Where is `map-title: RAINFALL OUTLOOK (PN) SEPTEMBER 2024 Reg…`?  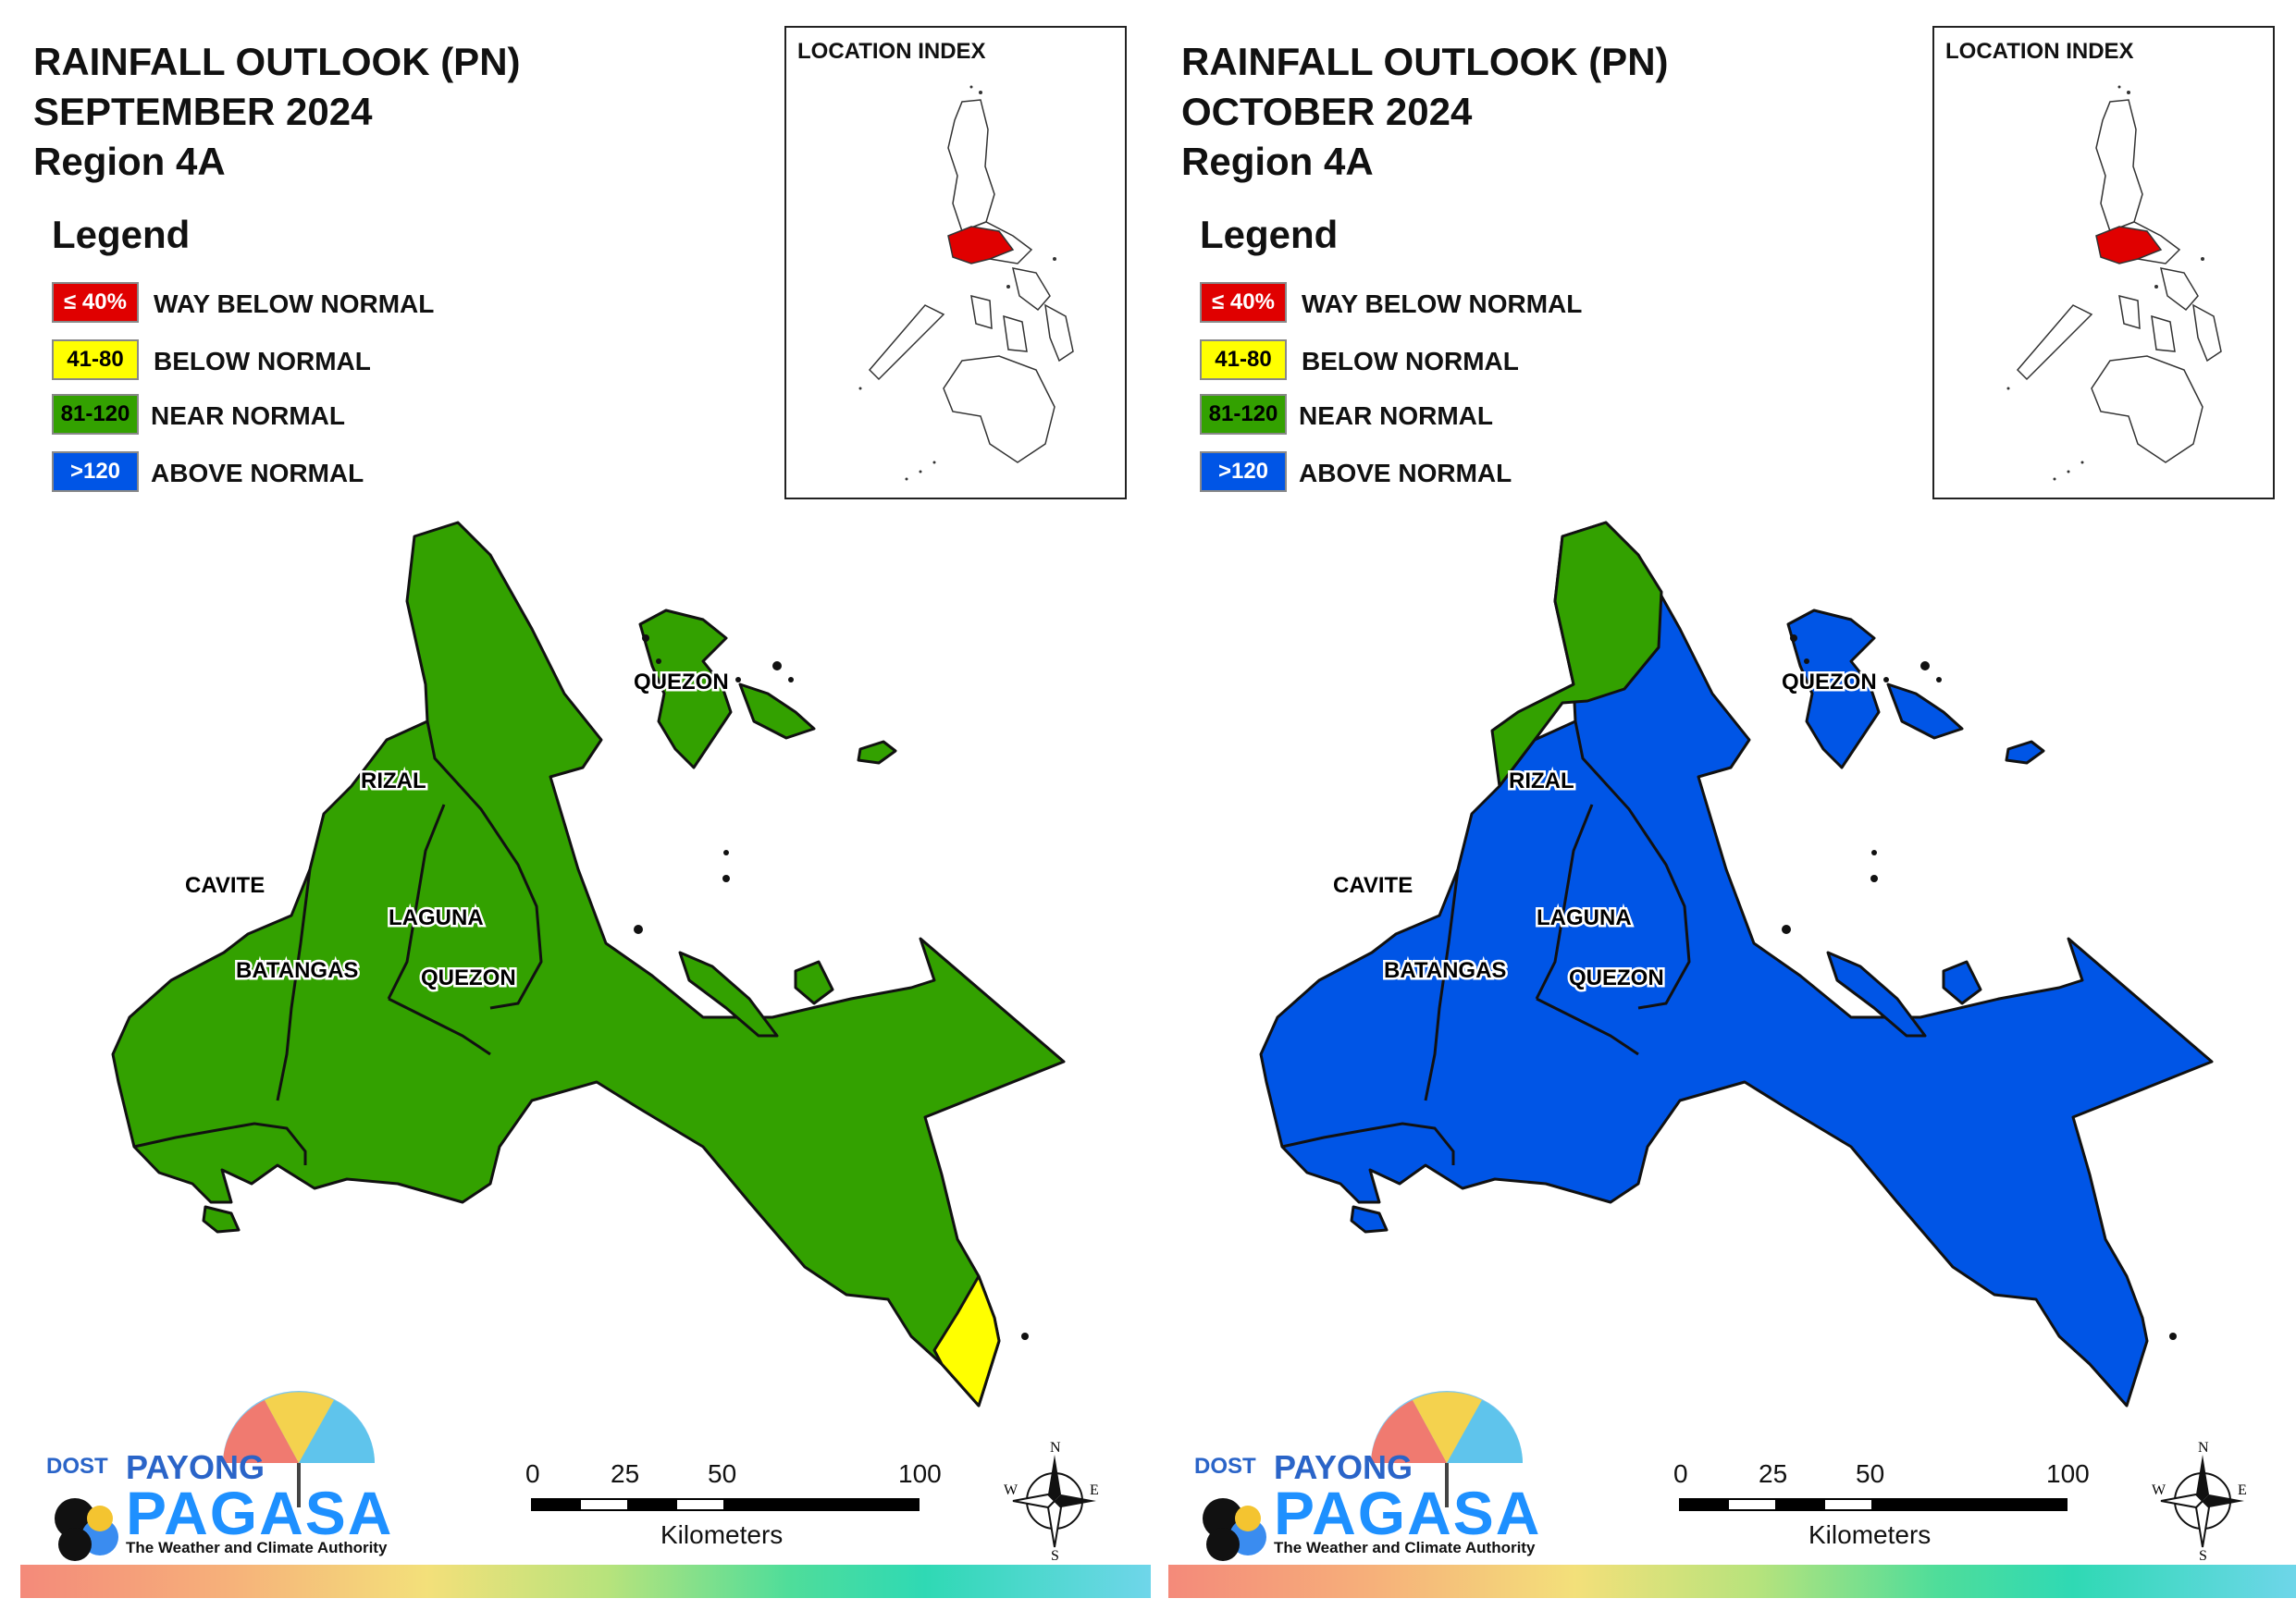
map-title: RAINFALL OUTLOOK (PN) SEPTEMBER 2024 Reg… is located at coordinates (277, 112).